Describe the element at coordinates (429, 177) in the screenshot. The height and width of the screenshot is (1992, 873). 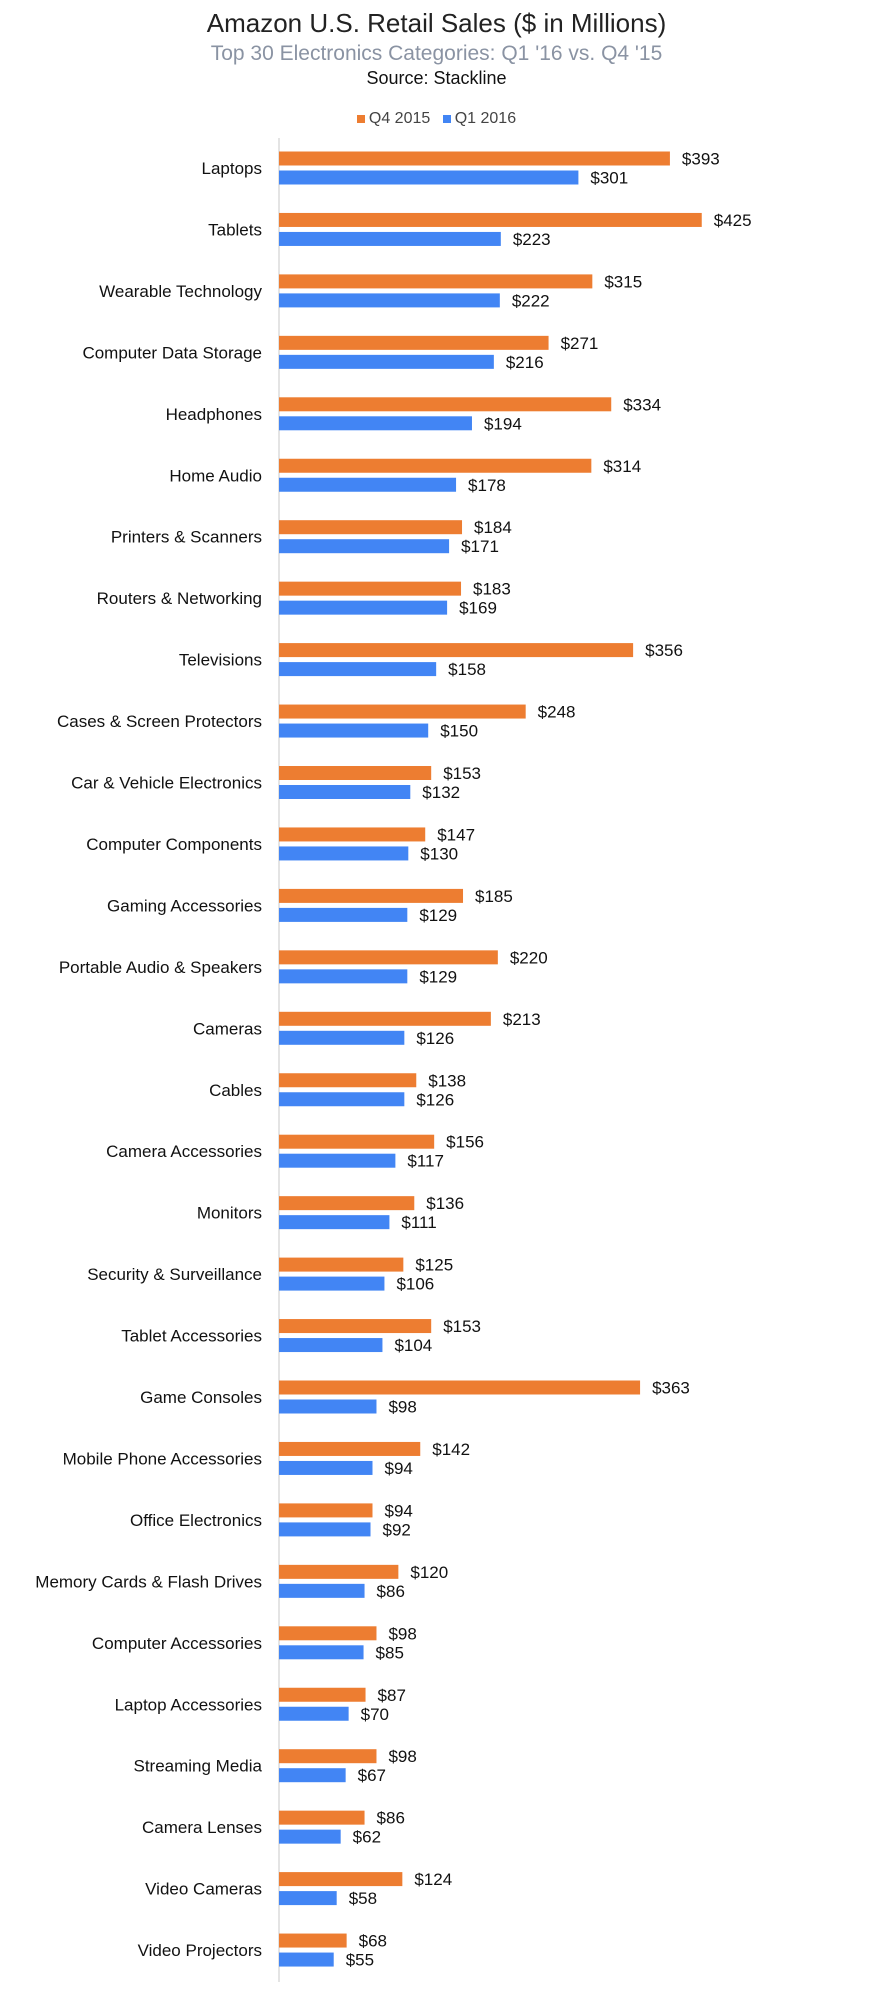
I see `bar-q1-2016-laptops` at that location.